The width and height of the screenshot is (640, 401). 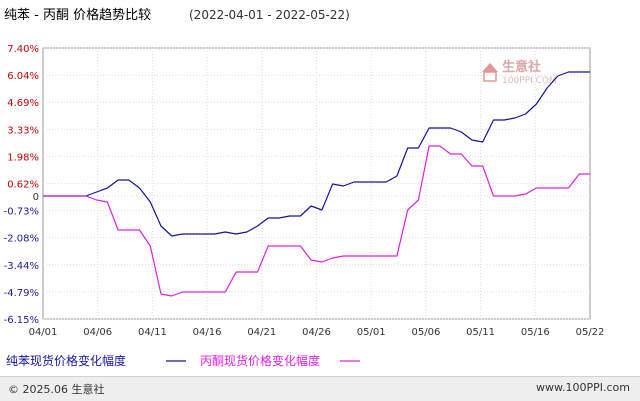 I want to click on x-tick-label: 04/11, so click(x=152, y=332).